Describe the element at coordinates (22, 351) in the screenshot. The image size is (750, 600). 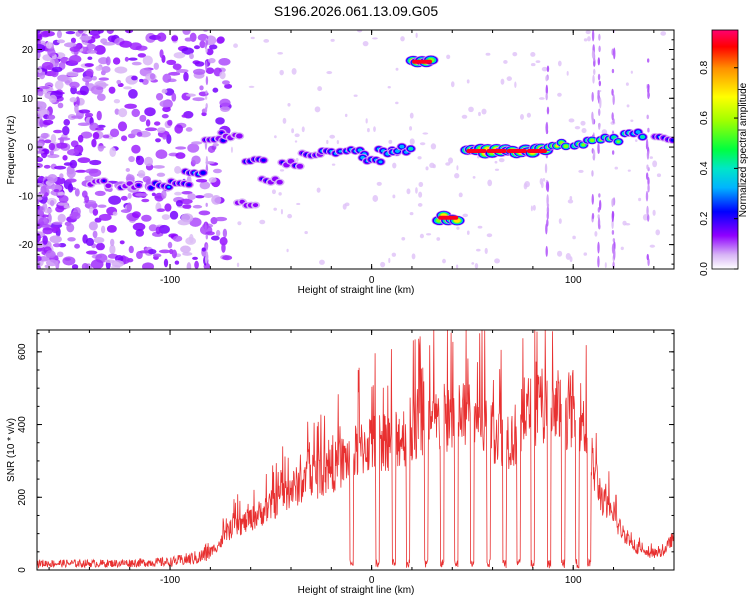
I see `snr-ytick-label: 600` at that location.